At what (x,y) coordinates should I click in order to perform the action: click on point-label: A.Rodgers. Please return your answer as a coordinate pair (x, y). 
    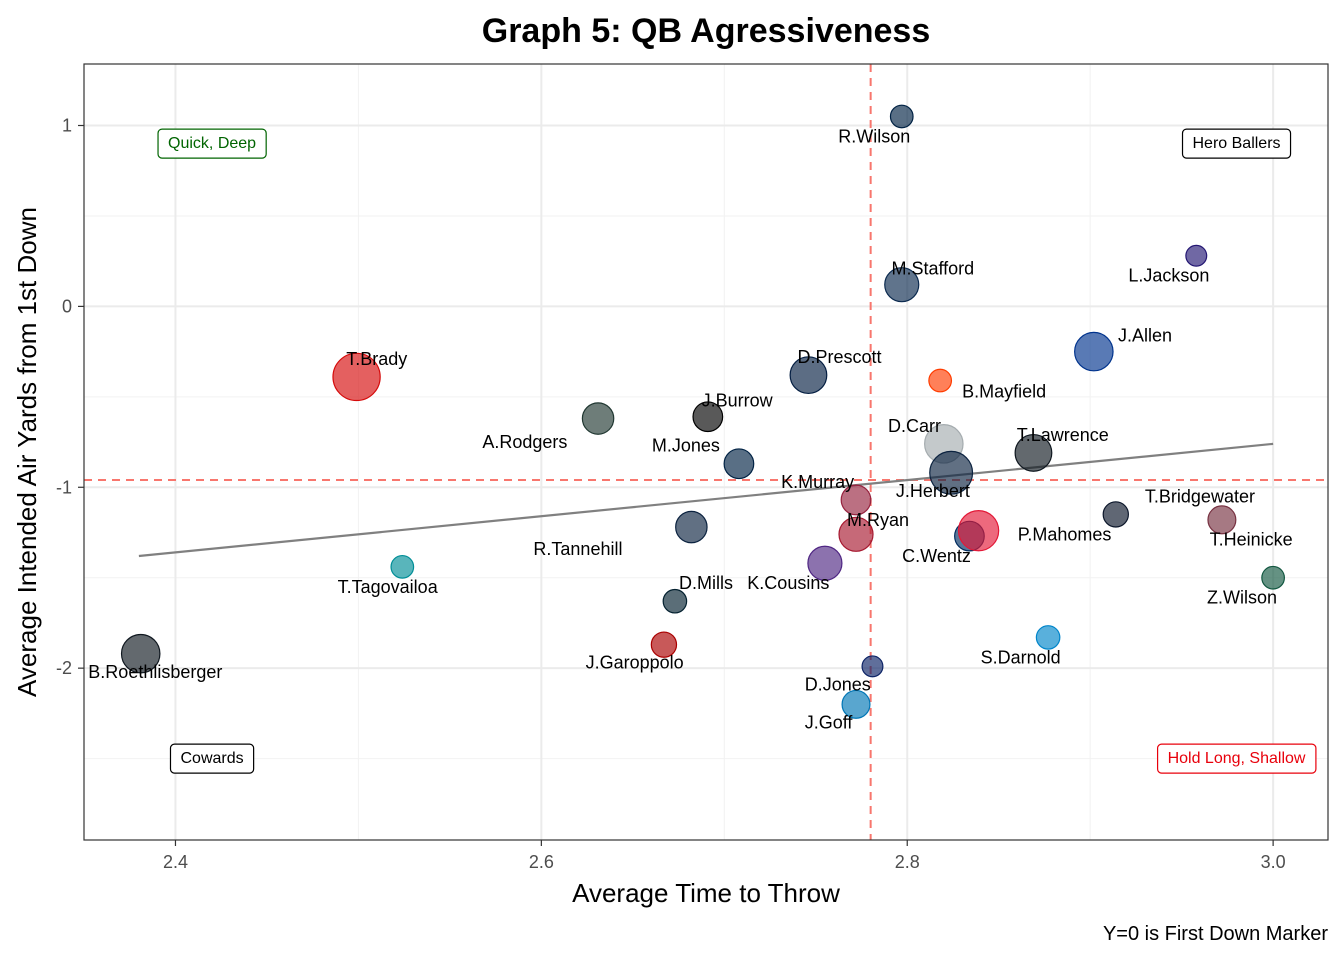
    Looking at the image, I should click on (524, 442).